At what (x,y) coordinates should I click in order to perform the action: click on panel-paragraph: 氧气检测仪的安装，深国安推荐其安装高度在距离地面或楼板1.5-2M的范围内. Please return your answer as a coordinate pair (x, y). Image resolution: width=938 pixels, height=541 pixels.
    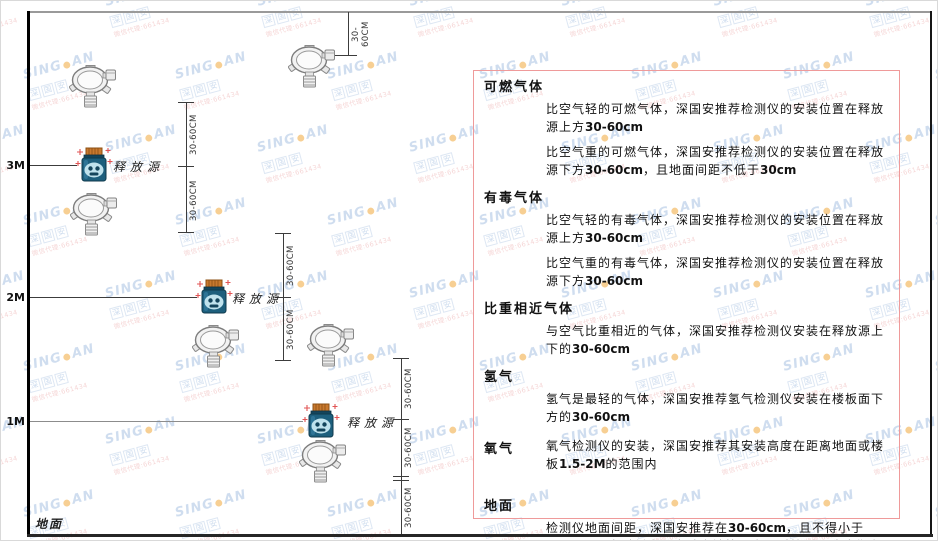
    Looking at the image, I should click on (715, 455).